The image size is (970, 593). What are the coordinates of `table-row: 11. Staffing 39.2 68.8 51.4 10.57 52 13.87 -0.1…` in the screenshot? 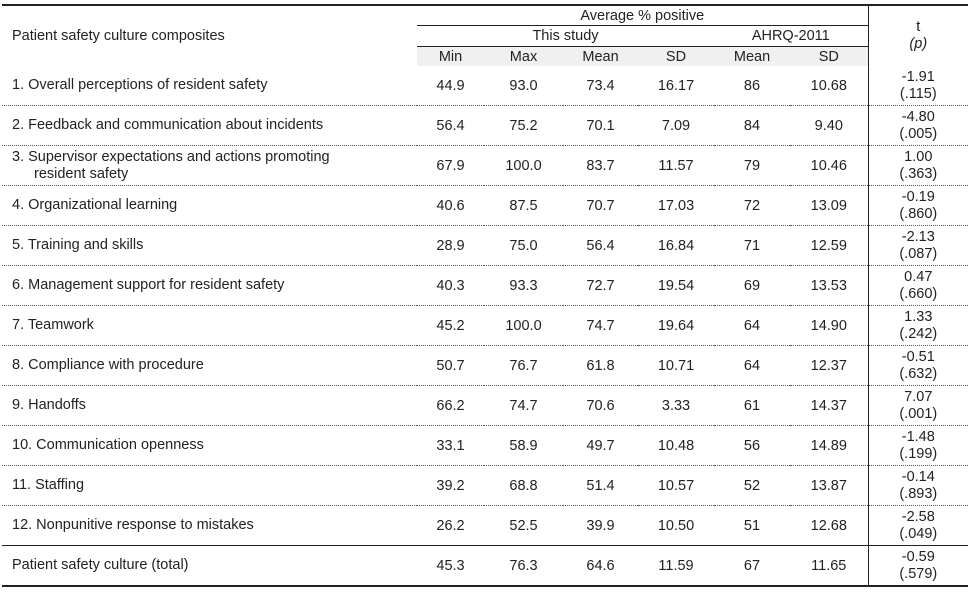 It's located at (485, 485).